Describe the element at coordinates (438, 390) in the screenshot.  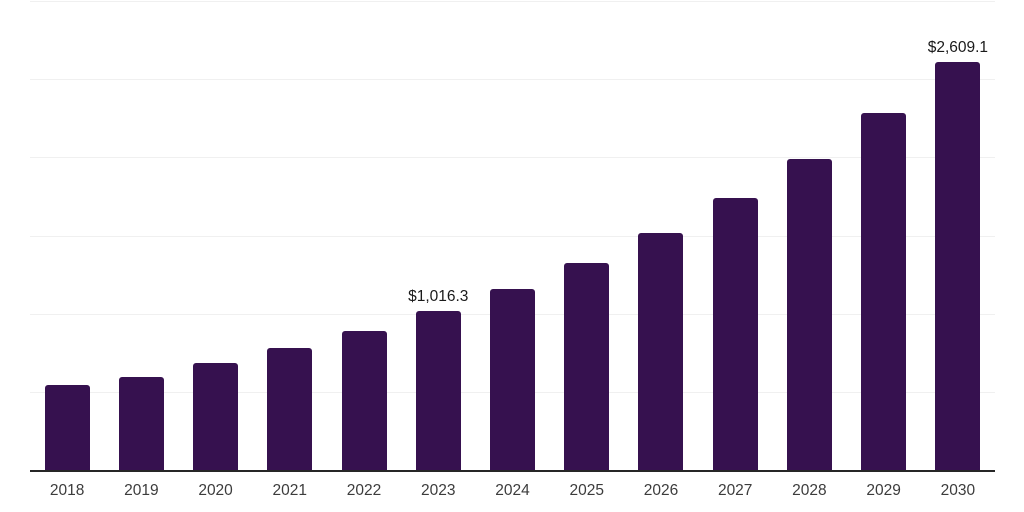
I see `bar-2023` at that location.